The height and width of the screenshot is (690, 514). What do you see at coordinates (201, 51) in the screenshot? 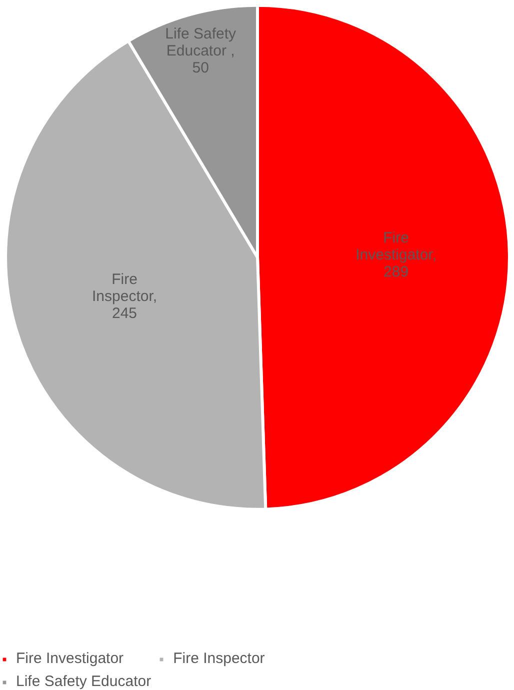
I see `data-label: Life Safety Educator , 50` at bounding box center [201, 51].